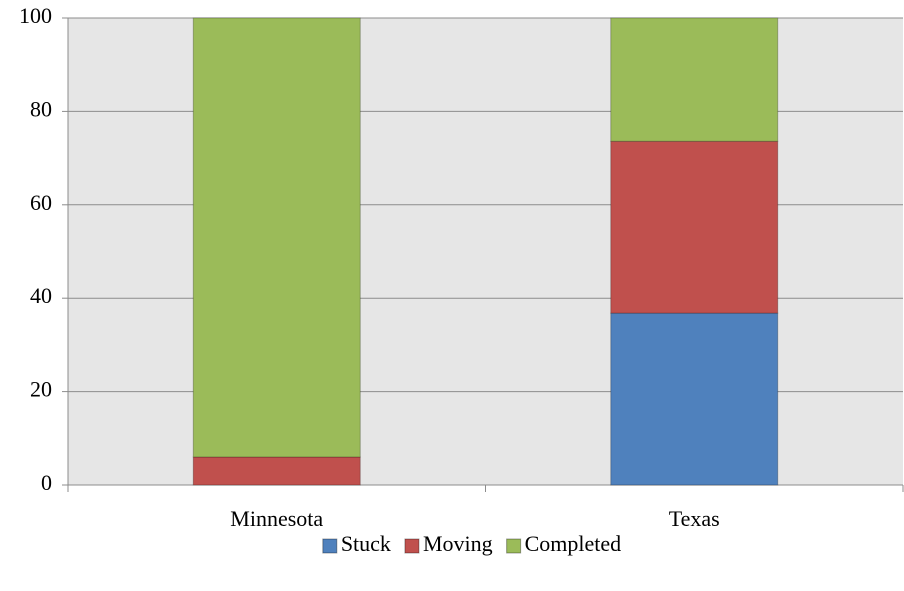 The image size is (904, 591). Describe the element at coordinates (35, 15) in the screenshot. I see `y-tick-label: 100` at that location.